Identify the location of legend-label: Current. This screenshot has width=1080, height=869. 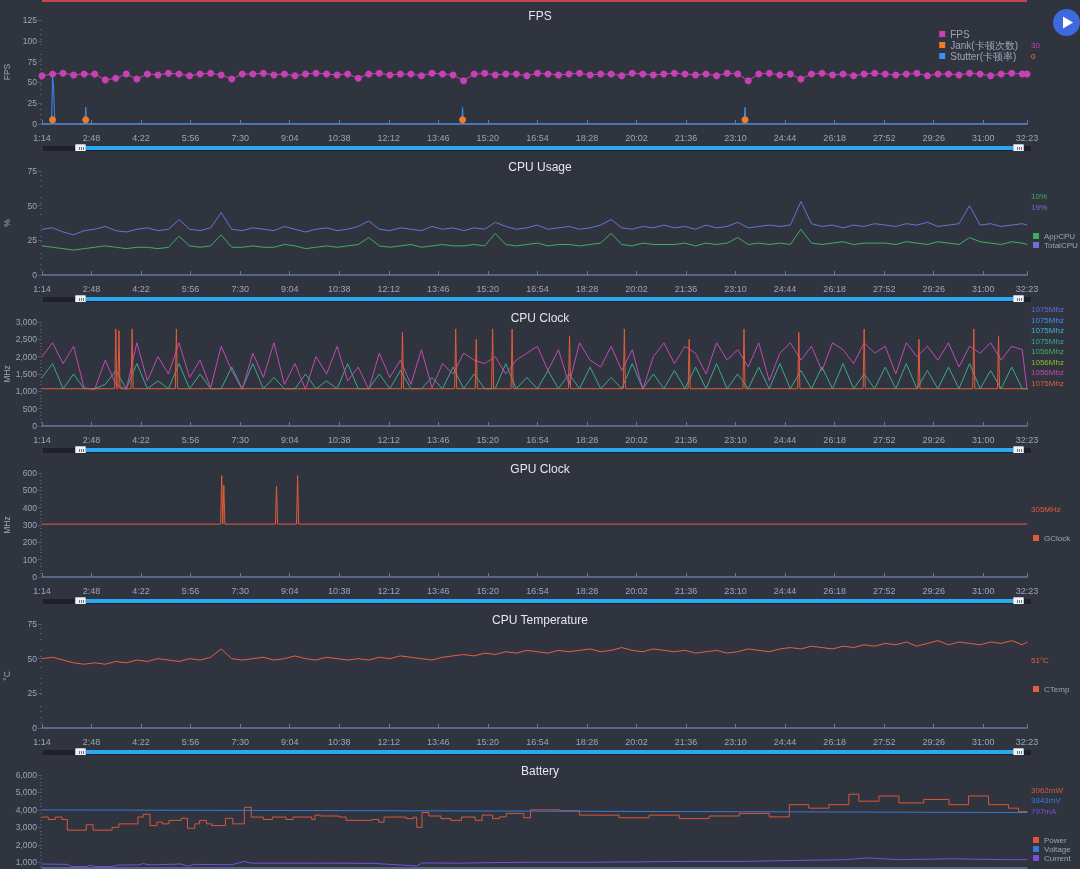
(1058, 858).